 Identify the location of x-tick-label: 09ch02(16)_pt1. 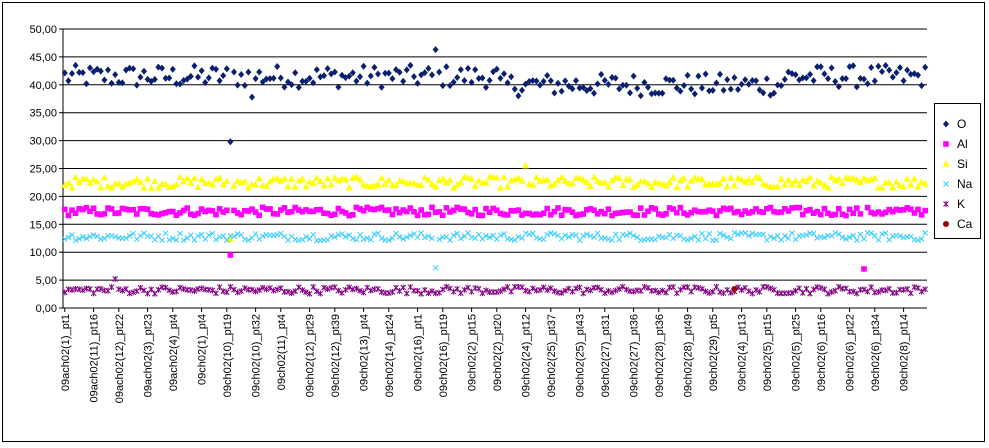
(419, 352).